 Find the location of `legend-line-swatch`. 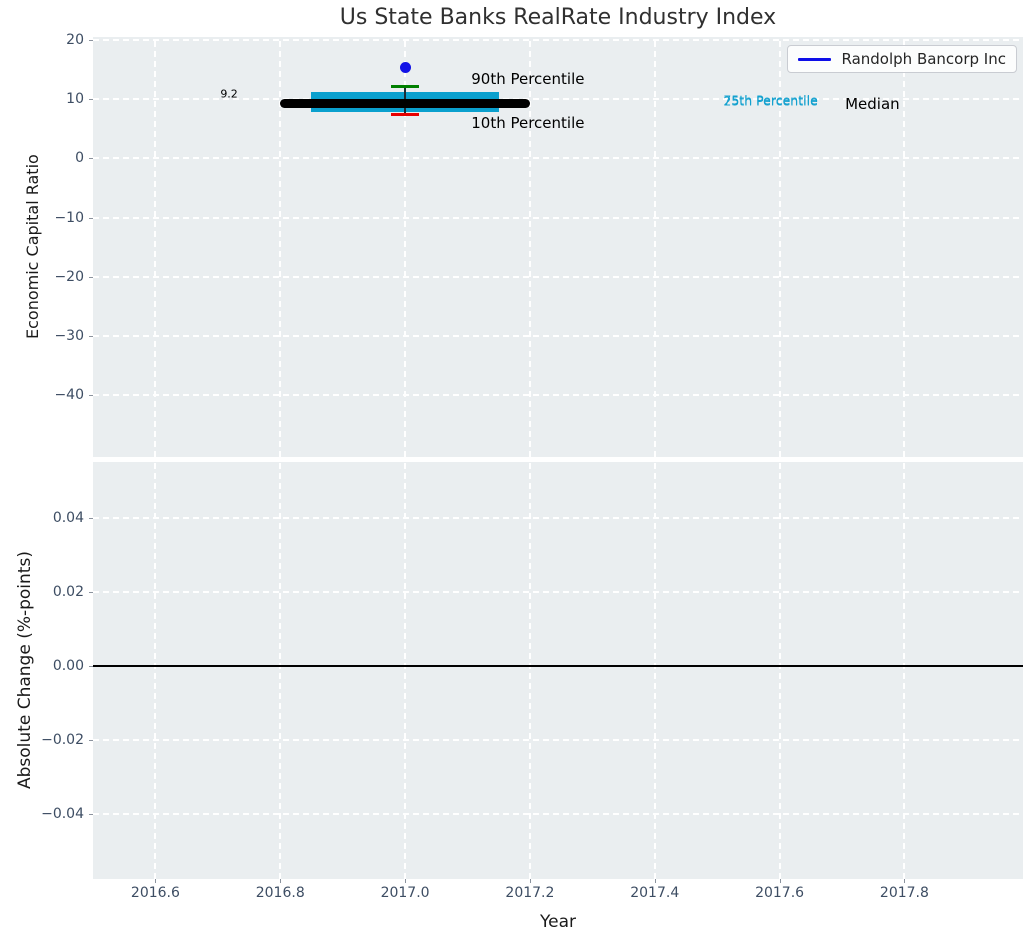

legend-line-swatch is located at coordinates (815, 59).